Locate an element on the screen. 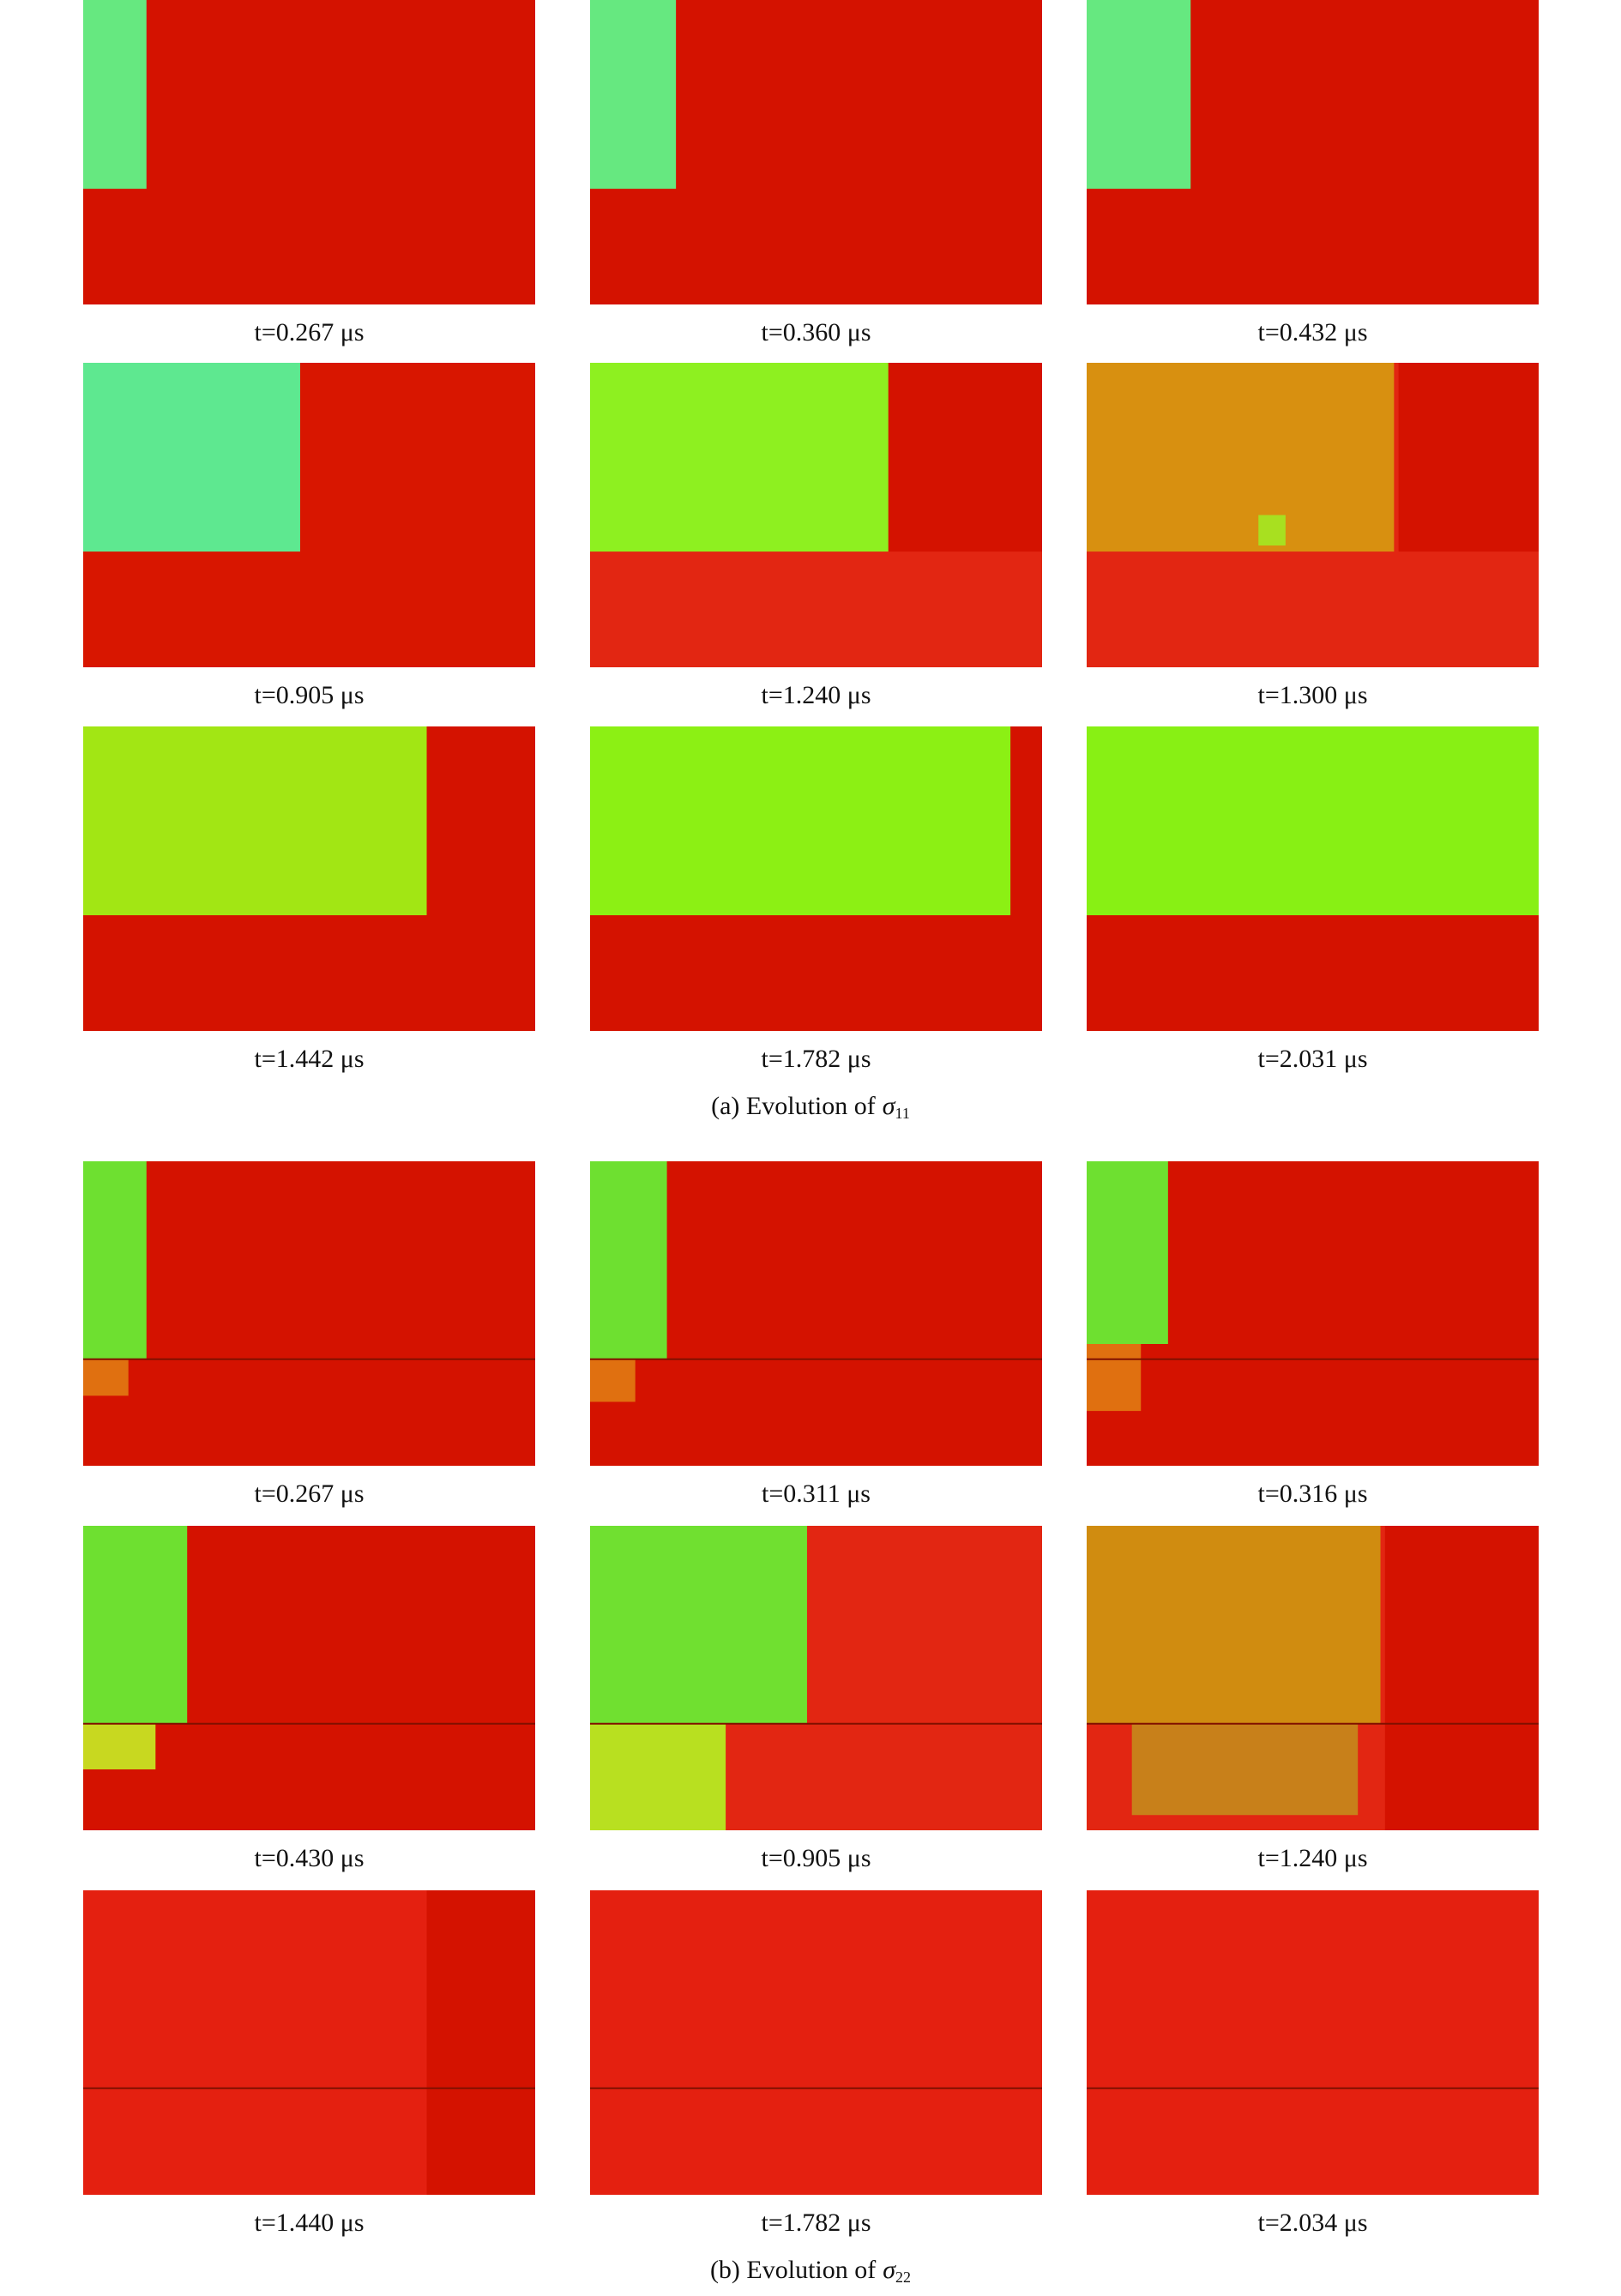  frame-label: t=0.430 μs is located at coordinates (309, 1858).